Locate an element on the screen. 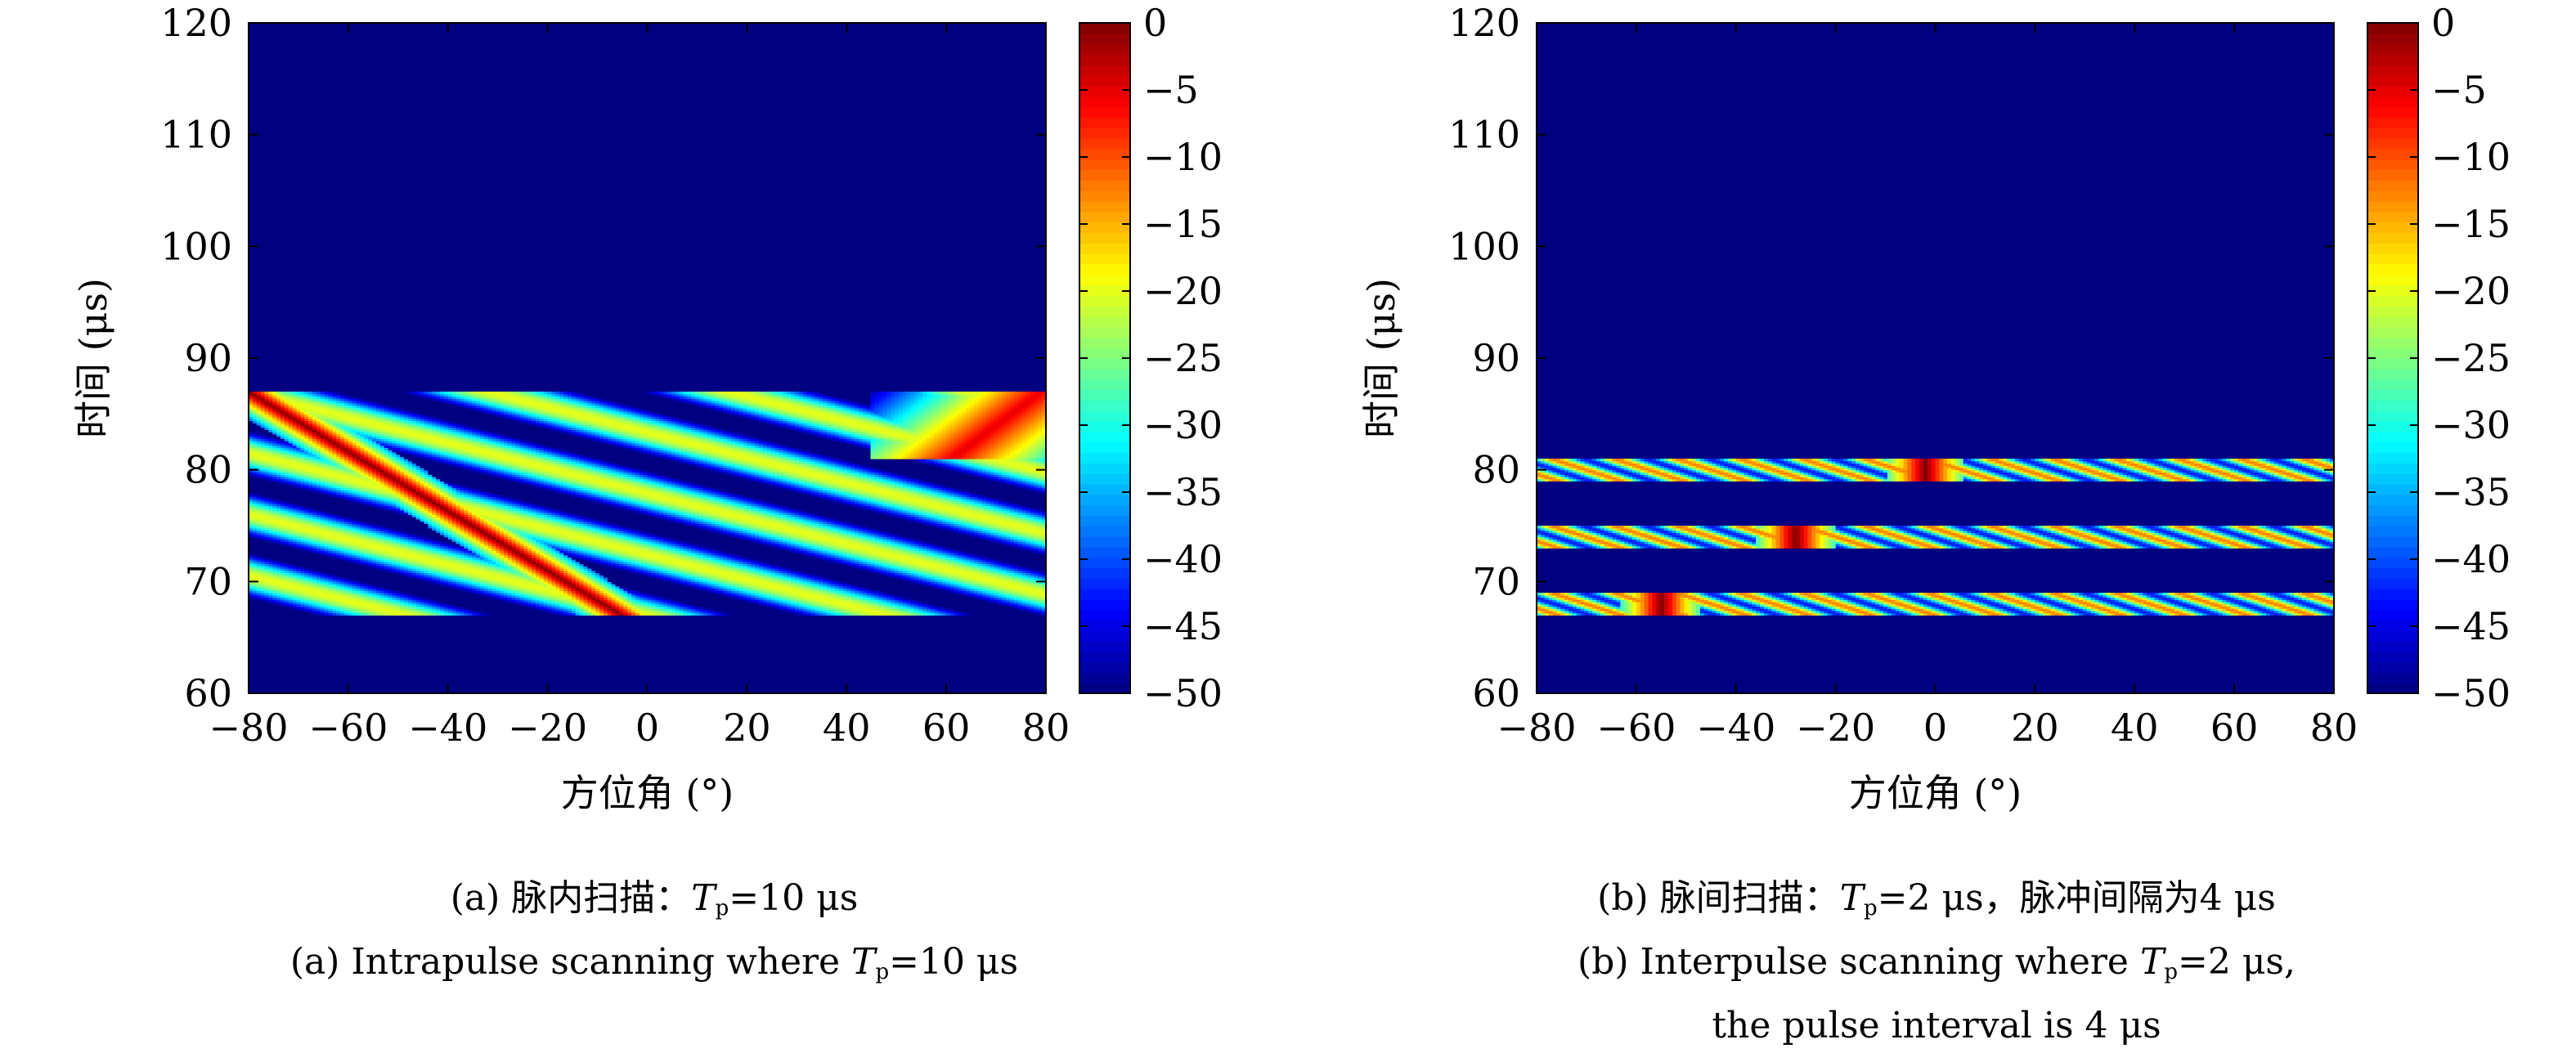 Image resolution: width=2576 pixels, height=1053 pixels. x-tick-label: −20 is located at coordinates (1835, 728).